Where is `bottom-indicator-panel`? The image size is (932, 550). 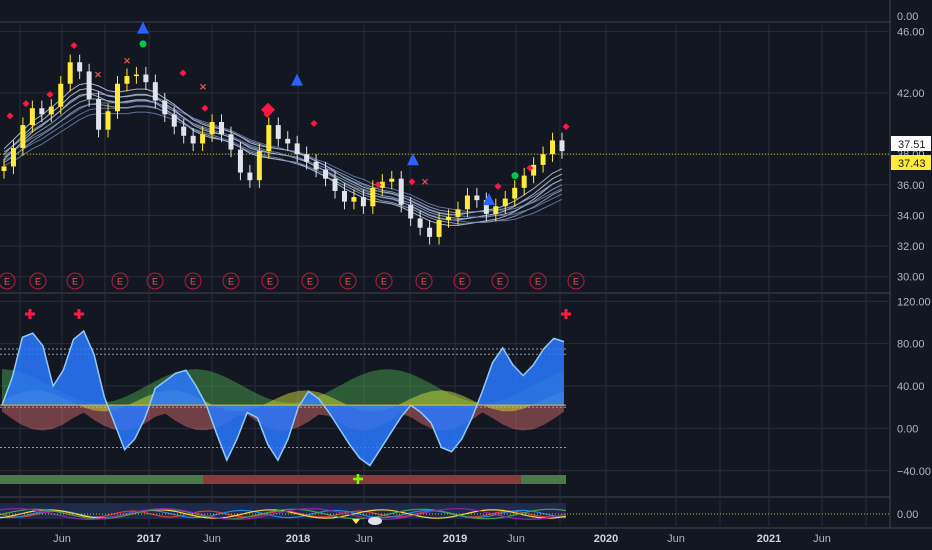
bottom-indicator-panel is located at coordinates (445, 514).